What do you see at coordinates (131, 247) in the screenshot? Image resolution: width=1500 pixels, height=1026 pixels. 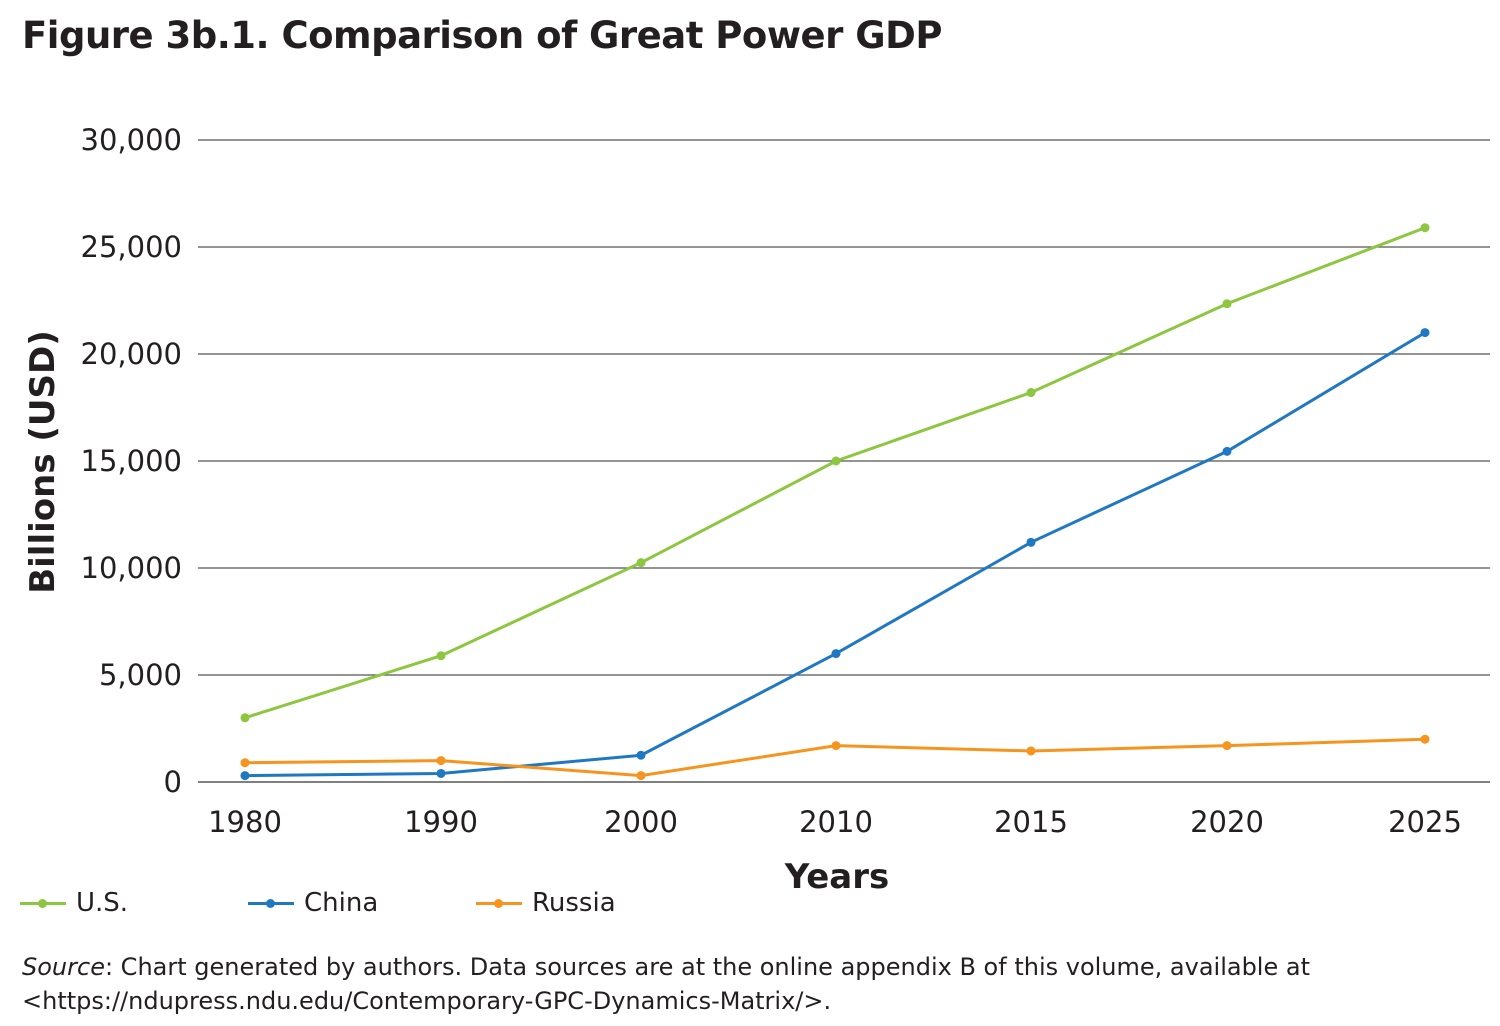 I see `y-tick-label: 25,000` at bounding box center [131, 247].